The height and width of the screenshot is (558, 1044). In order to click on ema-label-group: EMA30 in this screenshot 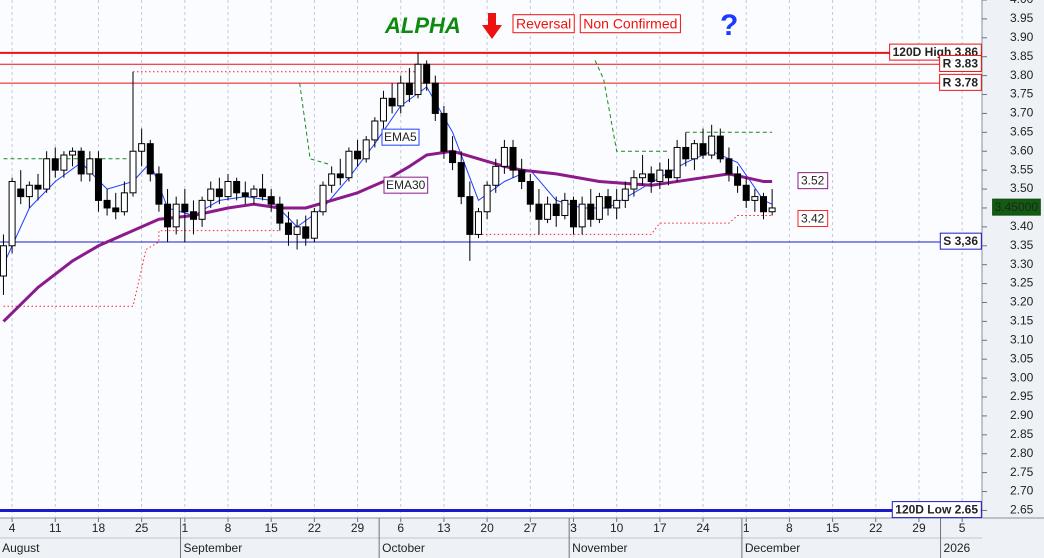, I will do `click(406, 185)`.